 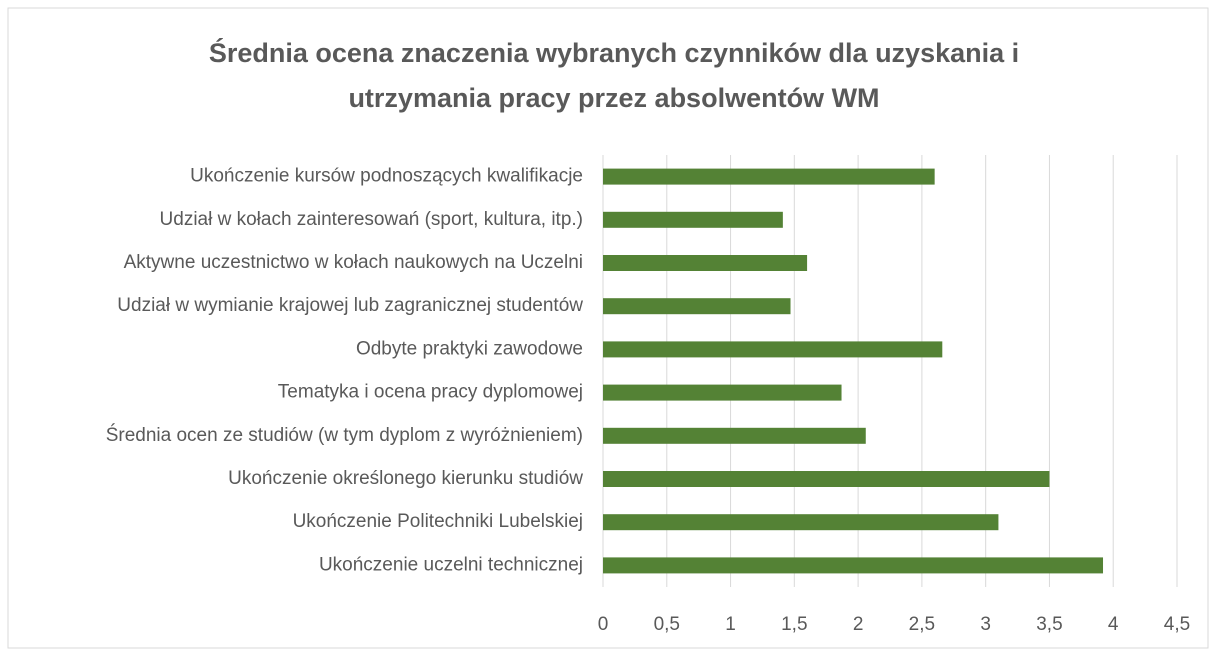 I want to click on x-tick-label: 3,5, so click(x=1049, y=624).